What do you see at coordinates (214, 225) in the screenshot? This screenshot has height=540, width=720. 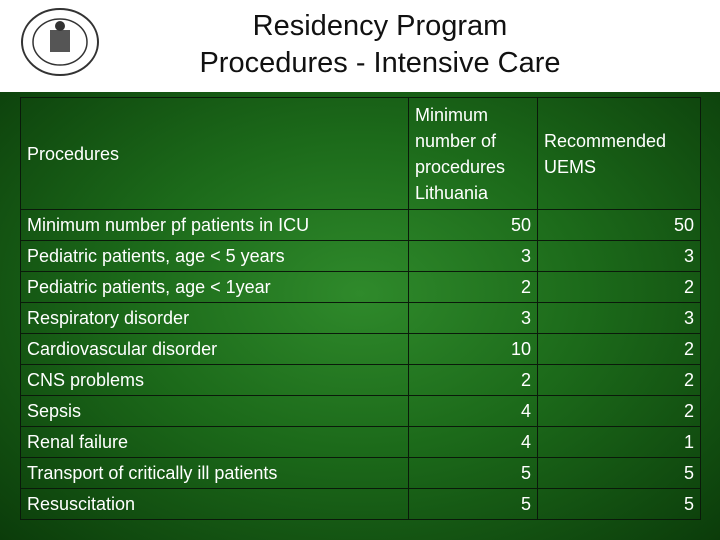 I see `procedure-cell: Minimum number pf patients in ICU` at bounding box center [214, 225].